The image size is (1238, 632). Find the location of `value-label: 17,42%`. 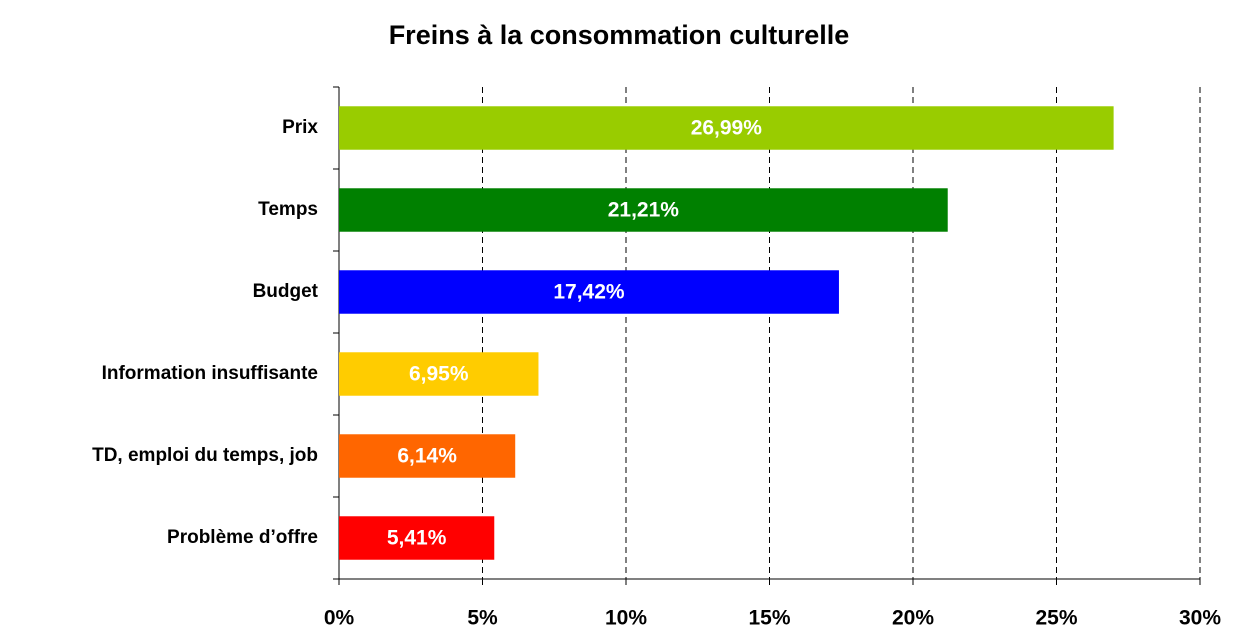

value-label: 17,42% is located at coordinates (589, 292).